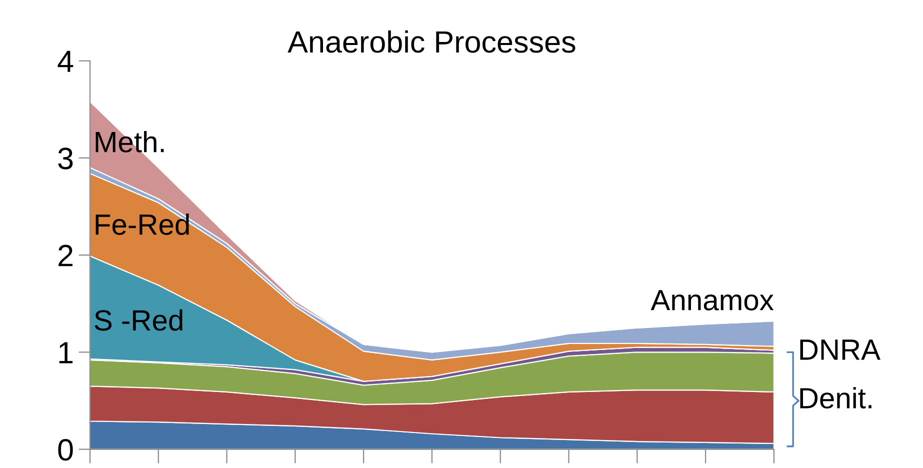 The height and width of the screenshot is (468, 923). Describe the element at coordinates (130, 141) in the screenshot. I see `series-label: Meth.` at that location.